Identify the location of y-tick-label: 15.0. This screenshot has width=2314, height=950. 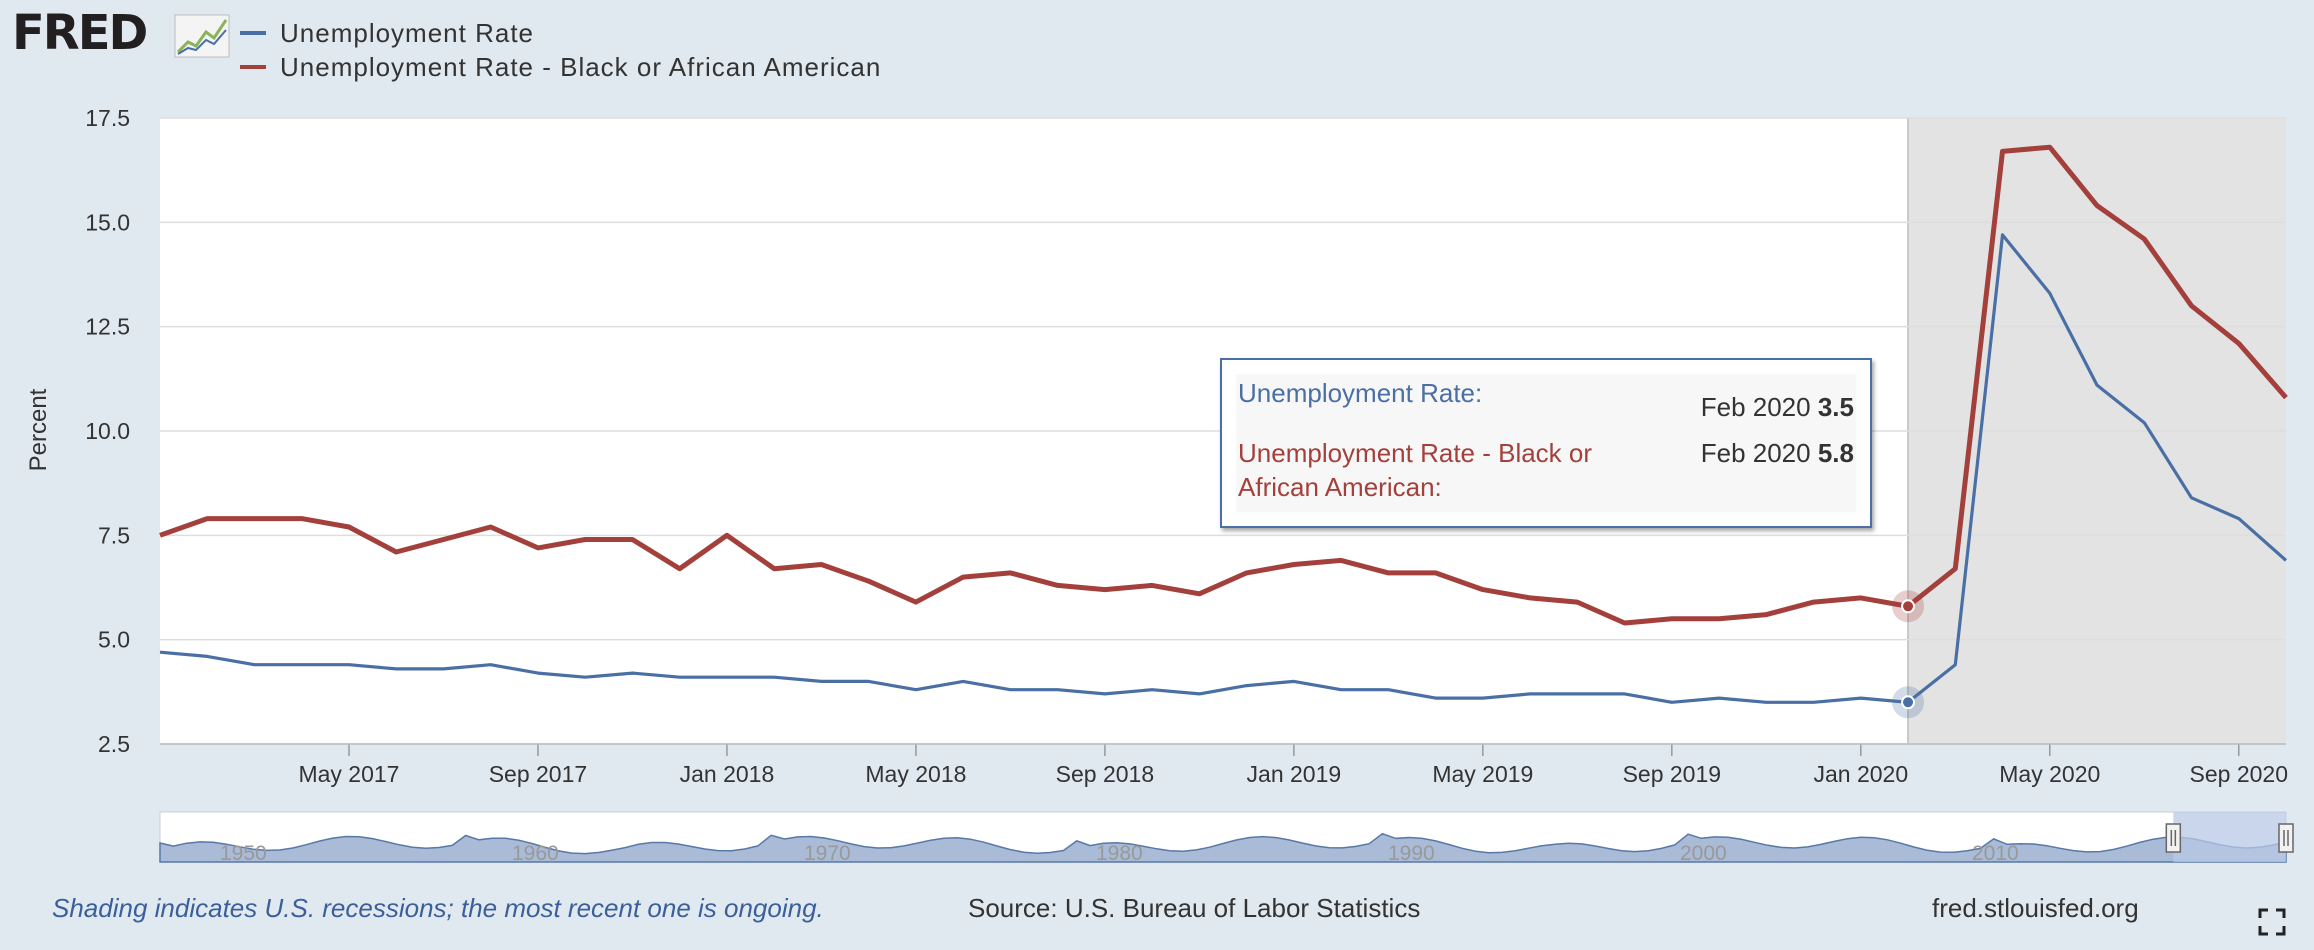
(107, 222).